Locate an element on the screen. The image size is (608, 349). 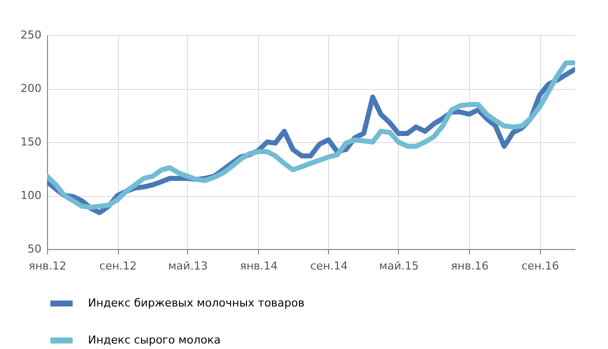
x-tick-label: янв.14 is located at coordinates (259, 266).